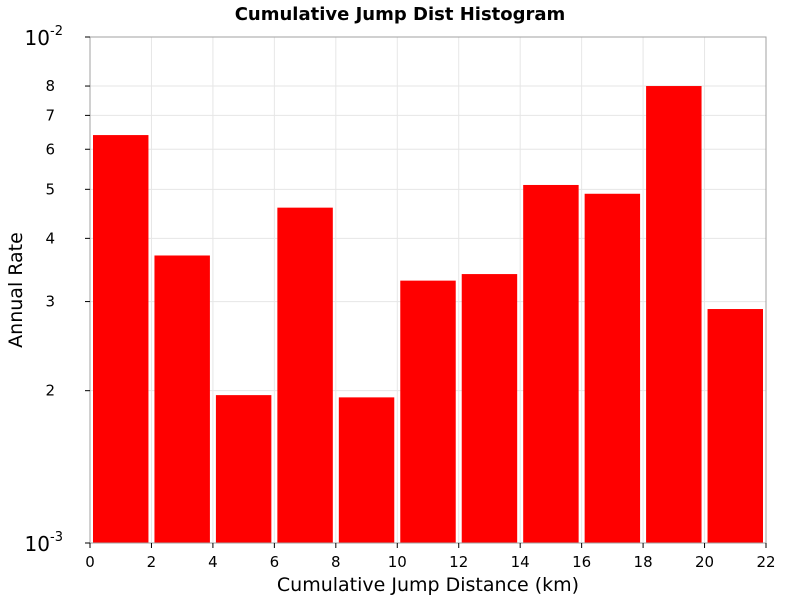  Describe the element at coordinates (50, 238) in the screenshot. I see `y-tick-label: 4` at that location.